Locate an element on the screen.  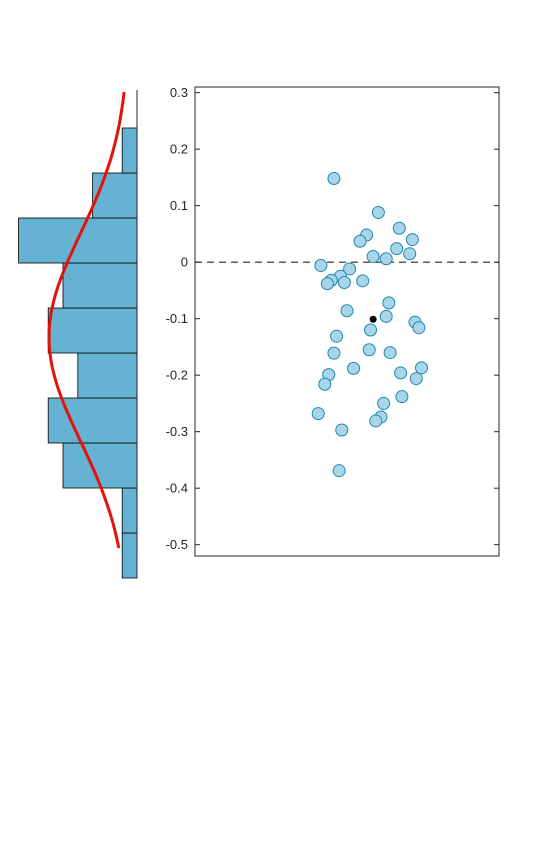
density-curve is located at coordinates (86, 320).